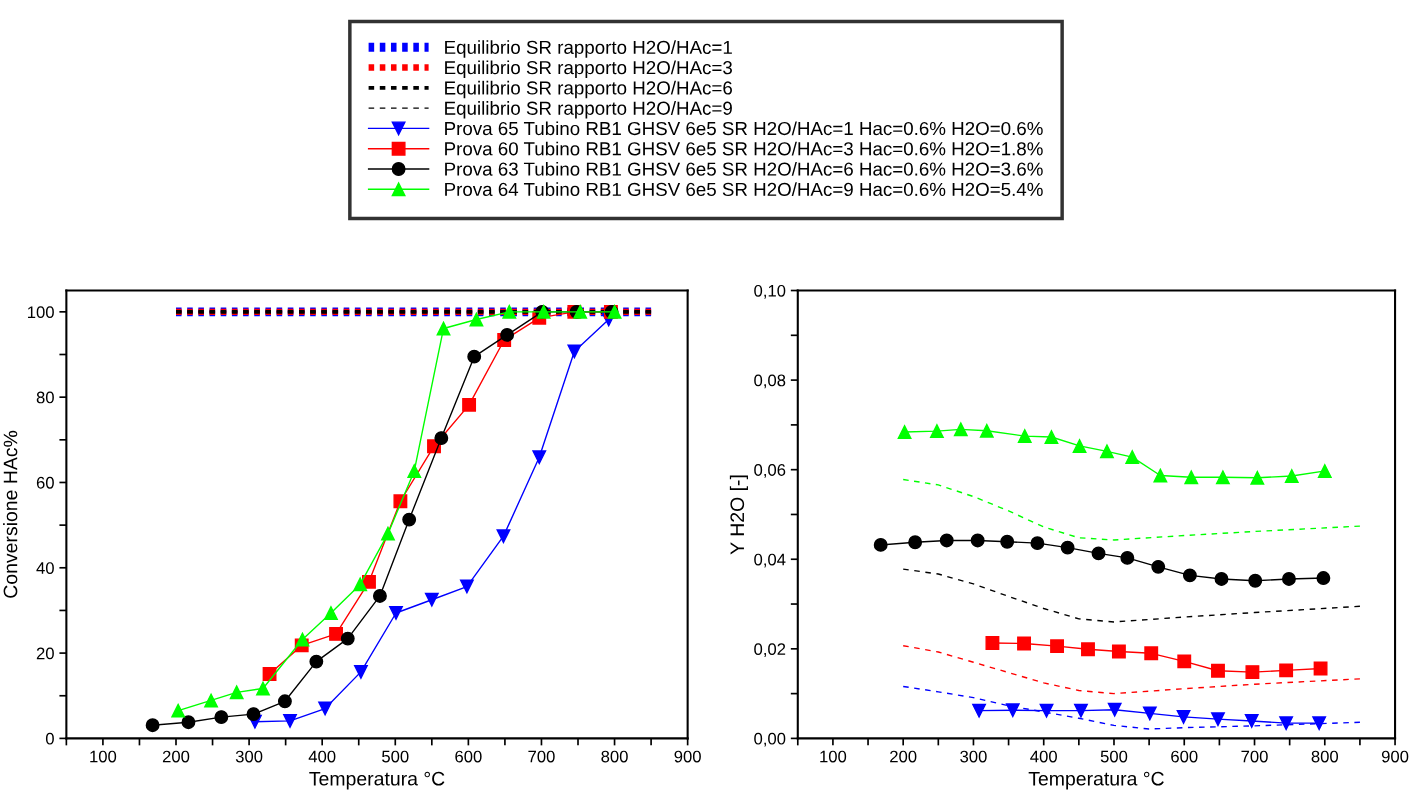 Image resolution: width=1412 pixels, height=807 pixels. What do you see at coordinates (45, 482) in the screenshot?
I see `y-tick-label: 60` at bounding box center [45, 482].